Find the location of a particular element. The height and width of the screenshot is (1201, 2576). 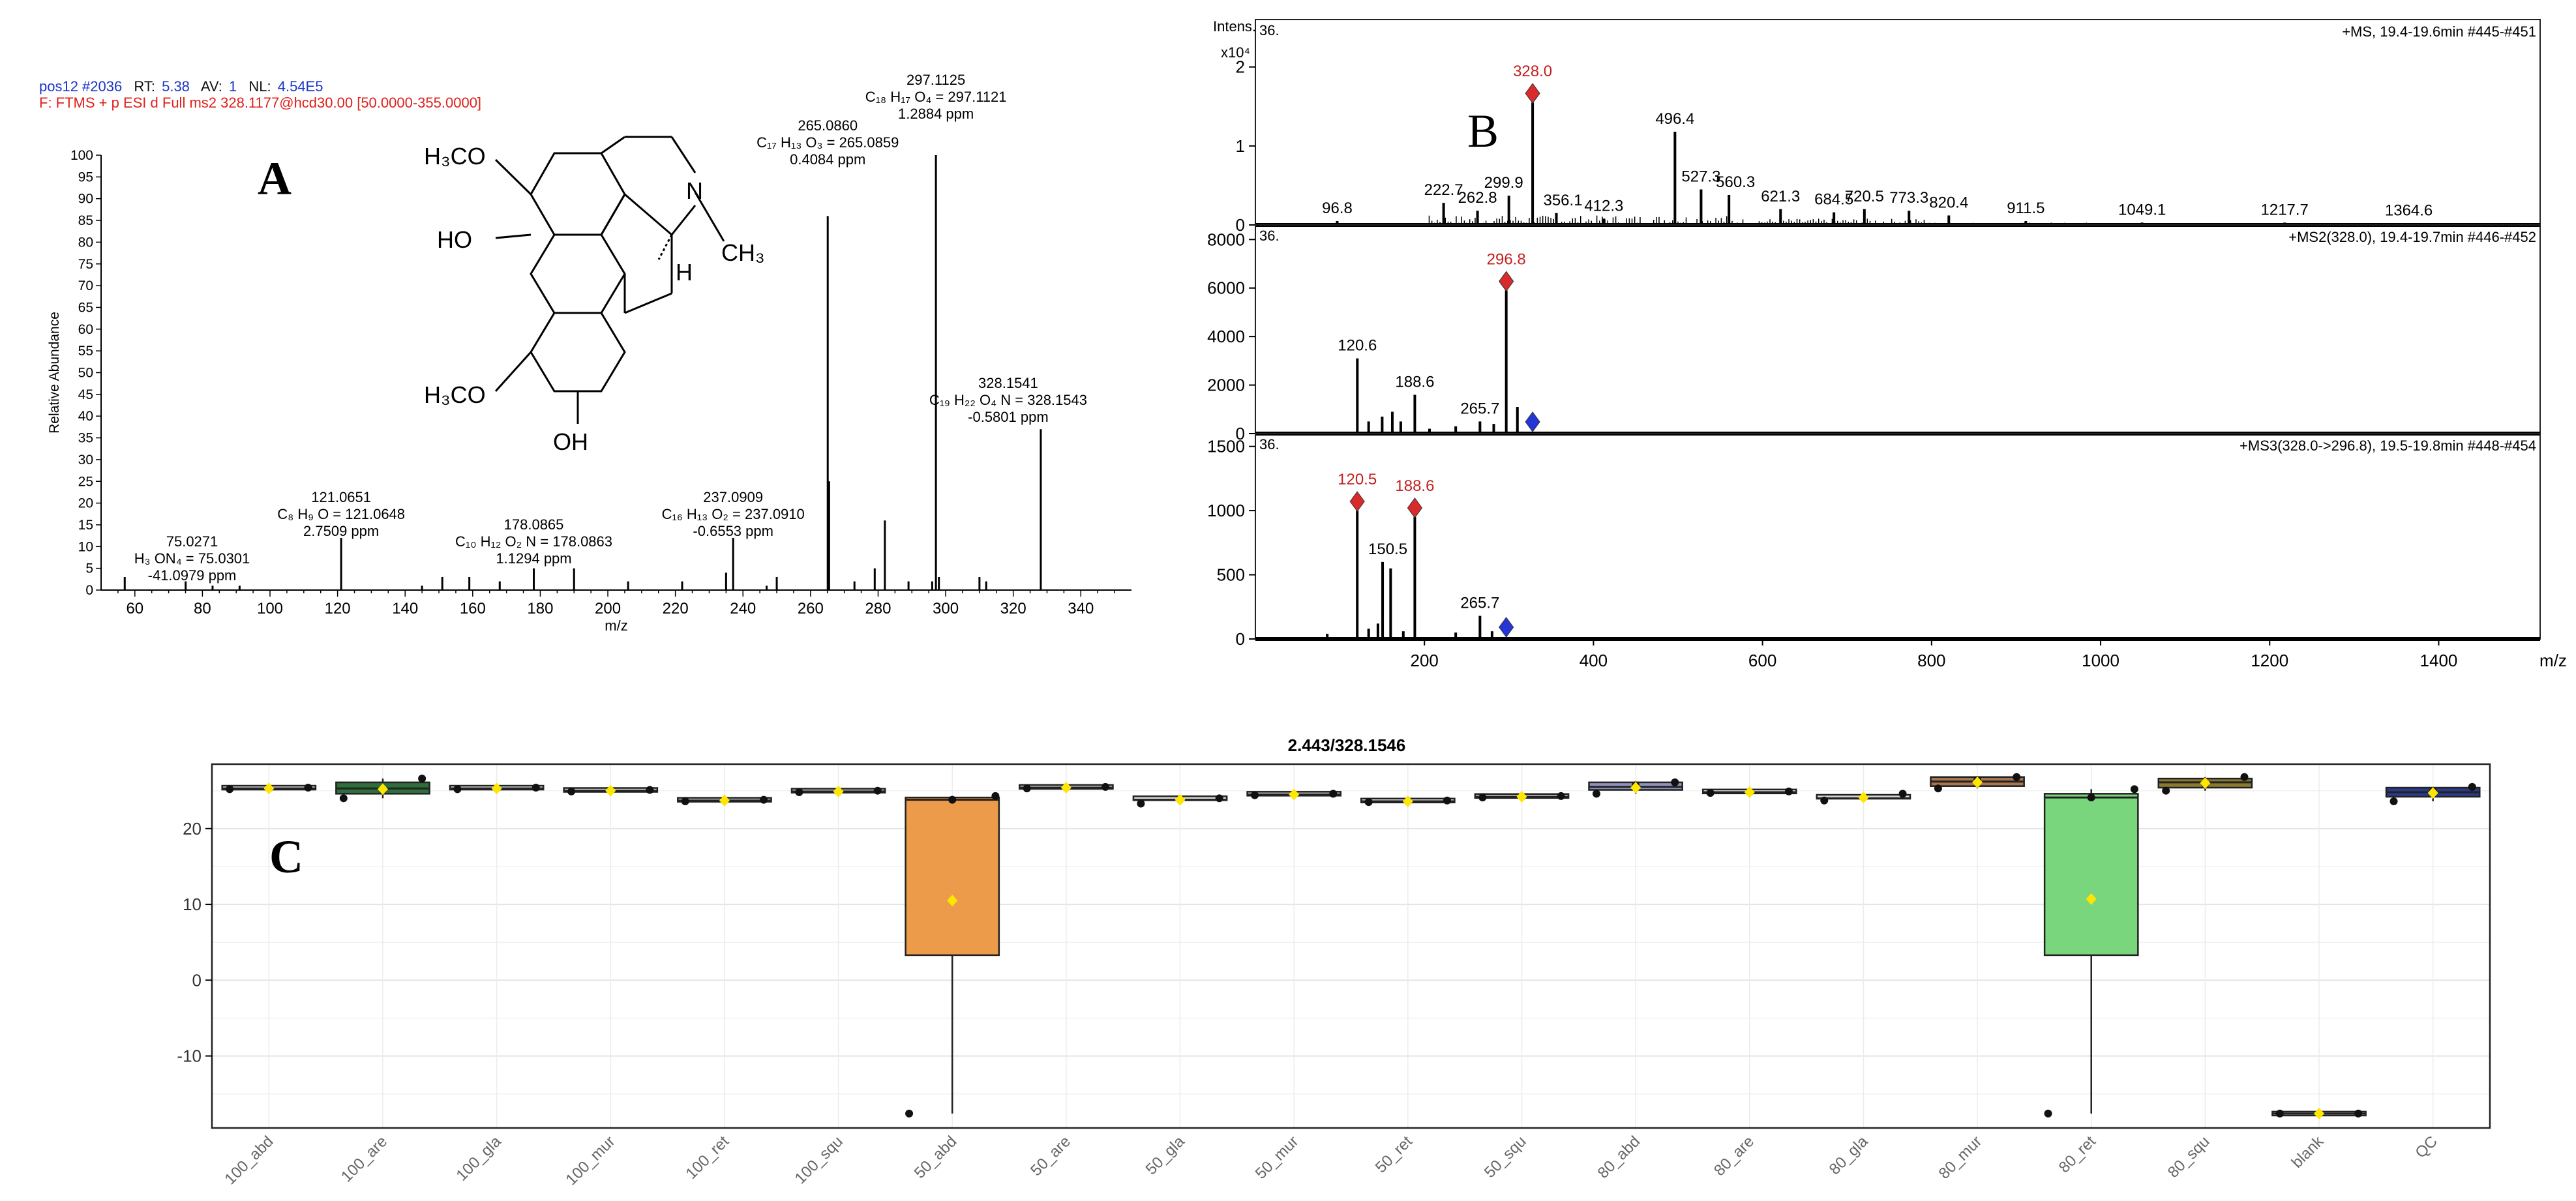

y-tick-label: 75 is located at coordinates (85, 264).